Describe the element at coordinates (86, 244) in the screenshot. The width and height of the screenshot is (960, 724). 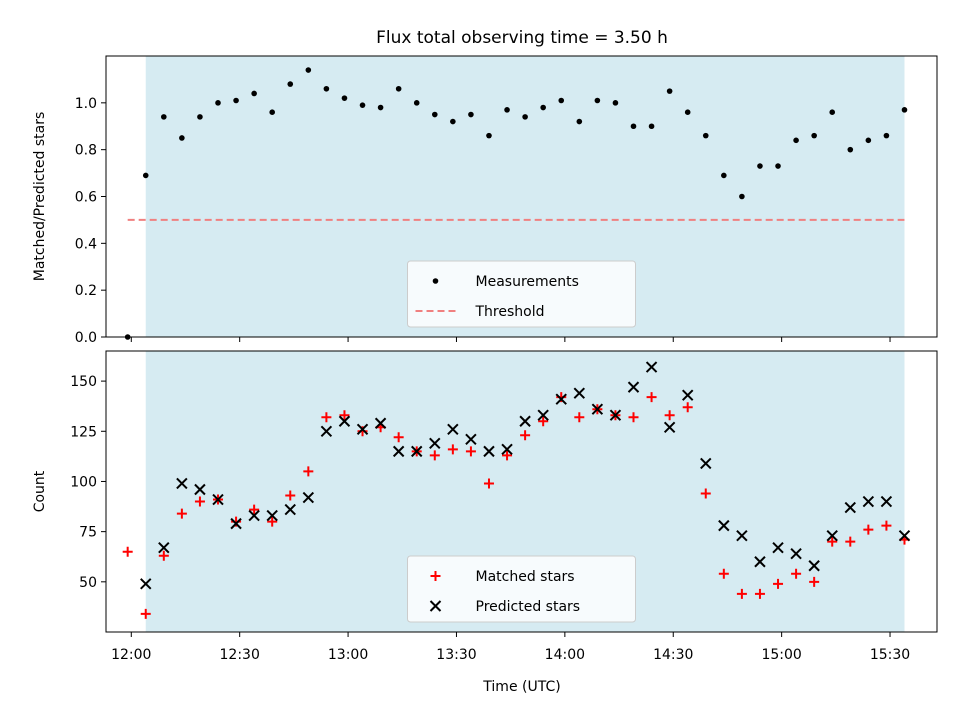
I see `y-tick-label: 0.4` at that location.